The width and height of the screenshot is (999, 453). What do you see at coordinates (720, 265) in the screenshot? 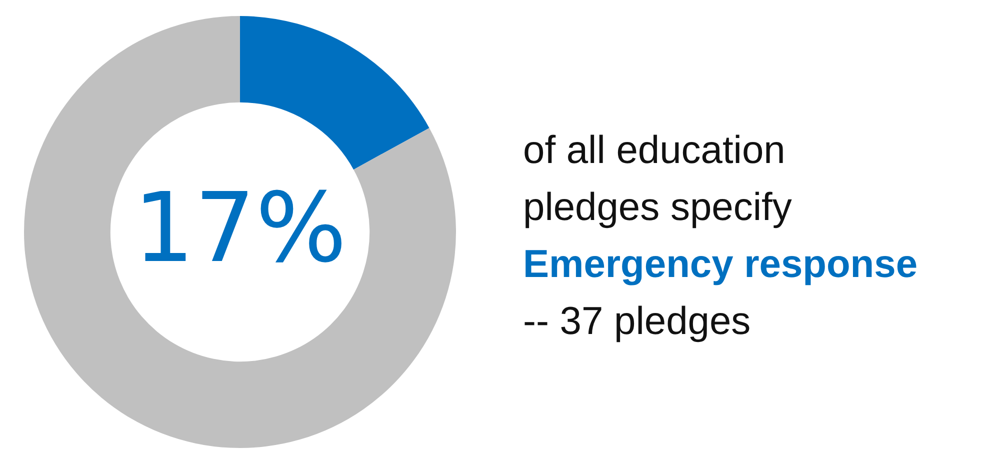
I see `text: Emergency response` at bounding box center [720, 265].